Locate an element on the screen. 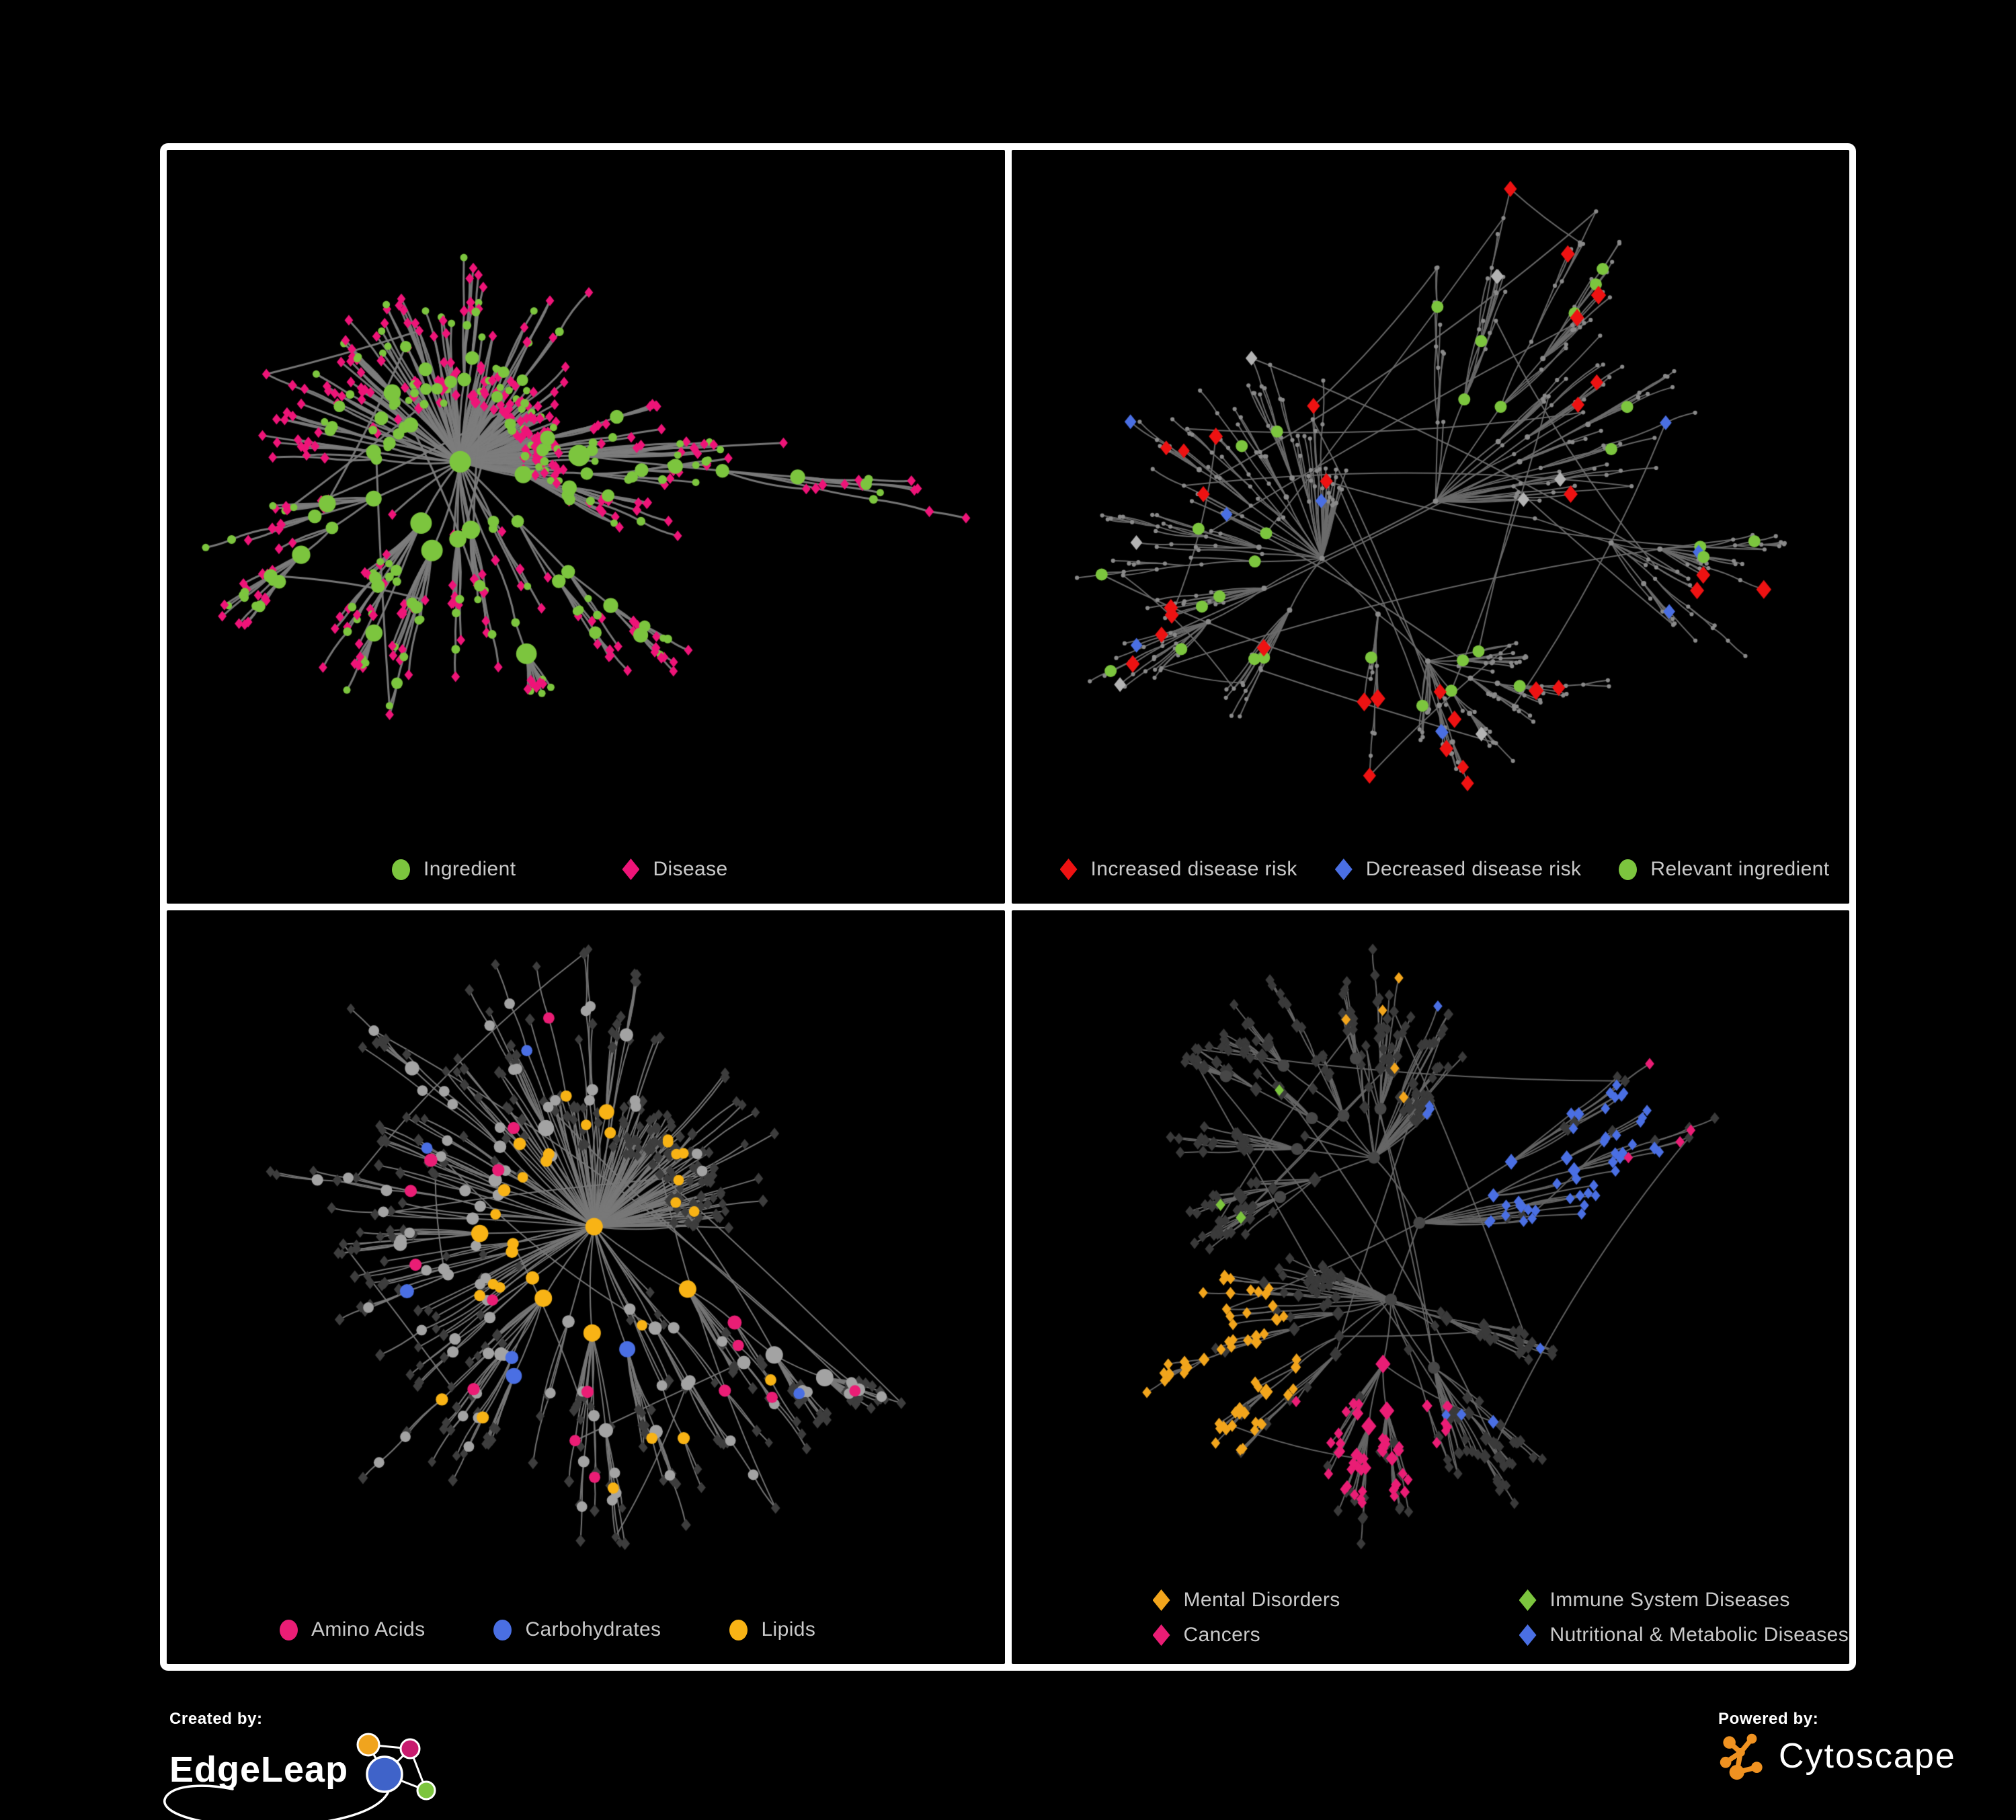  cancers-swatch-icon is located at coordinates (1161, 1635).